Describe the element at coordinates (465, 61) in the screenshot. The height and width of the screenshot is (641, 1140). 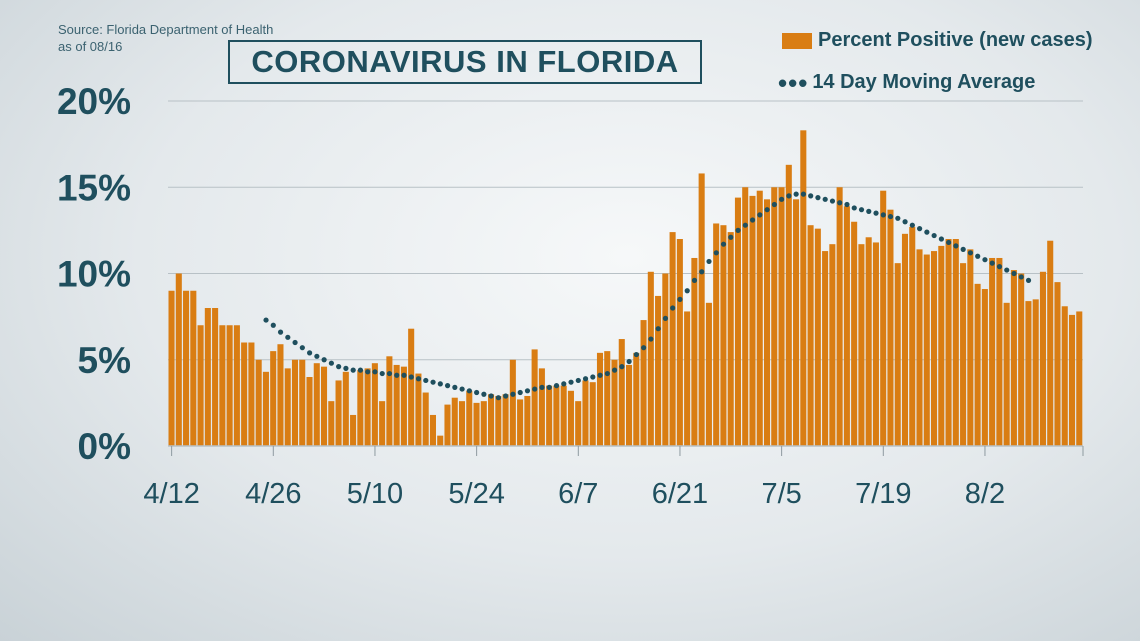
I see `chart-title-text: CORONAVIRUS IN FLORIDA` at that location.